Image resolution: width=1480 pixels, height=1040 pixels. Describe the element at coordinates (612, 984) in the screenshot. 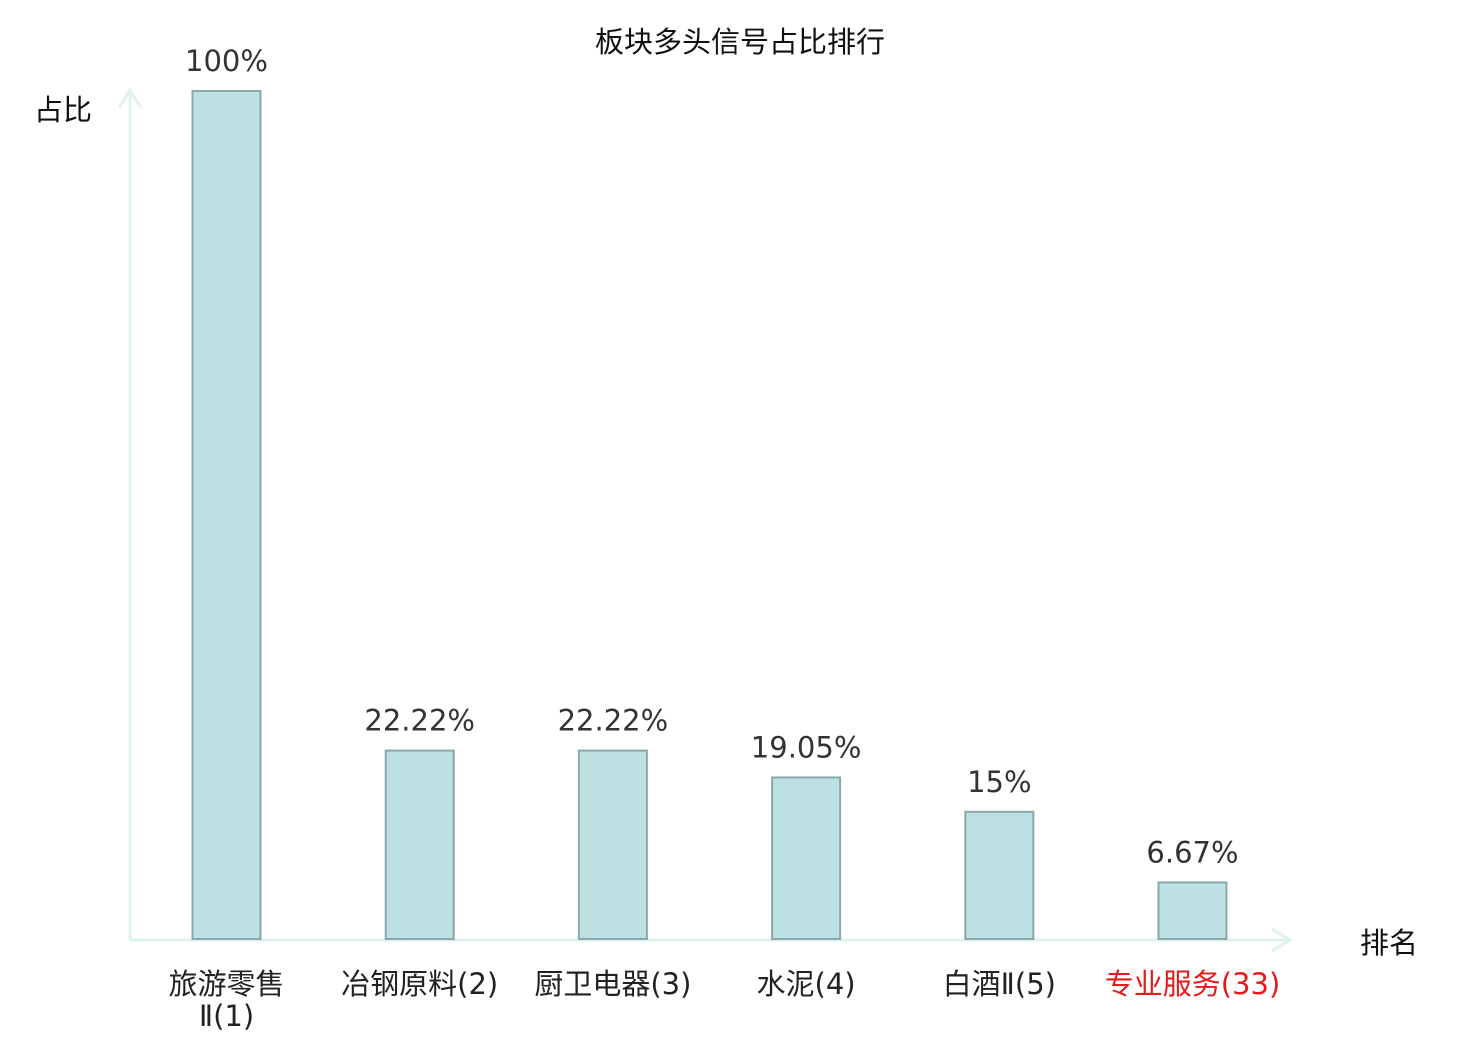

I see `category-label-3: 厨卫电器(3)` at that location.